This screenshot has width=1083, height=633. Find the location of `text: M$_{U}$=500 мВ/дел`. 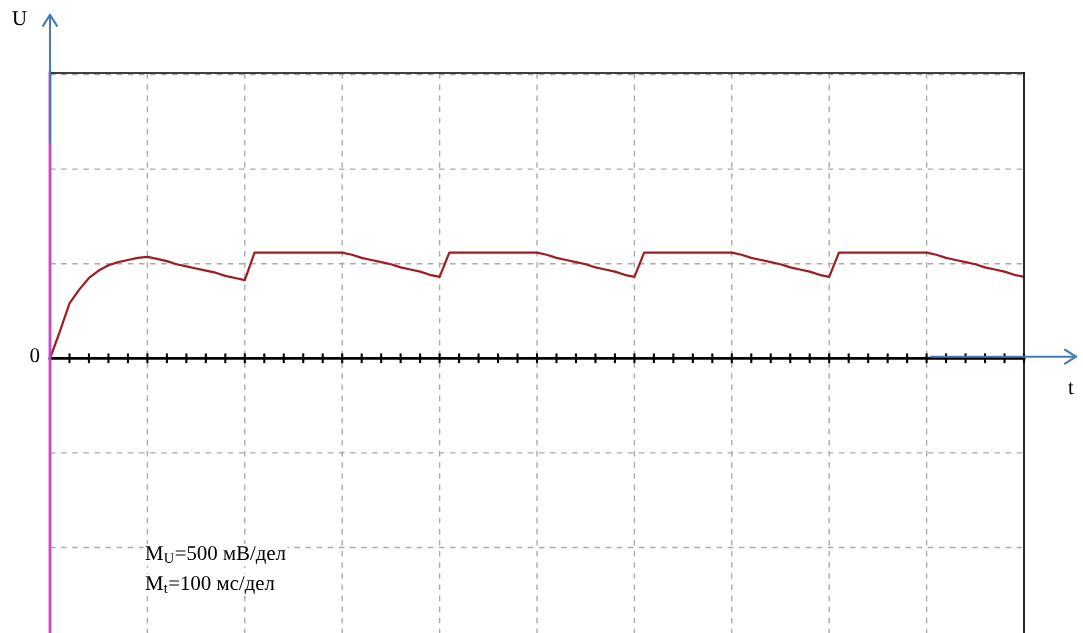

text: M$_{U}$=500 мВ/дел is located at coordinates (215, 555).